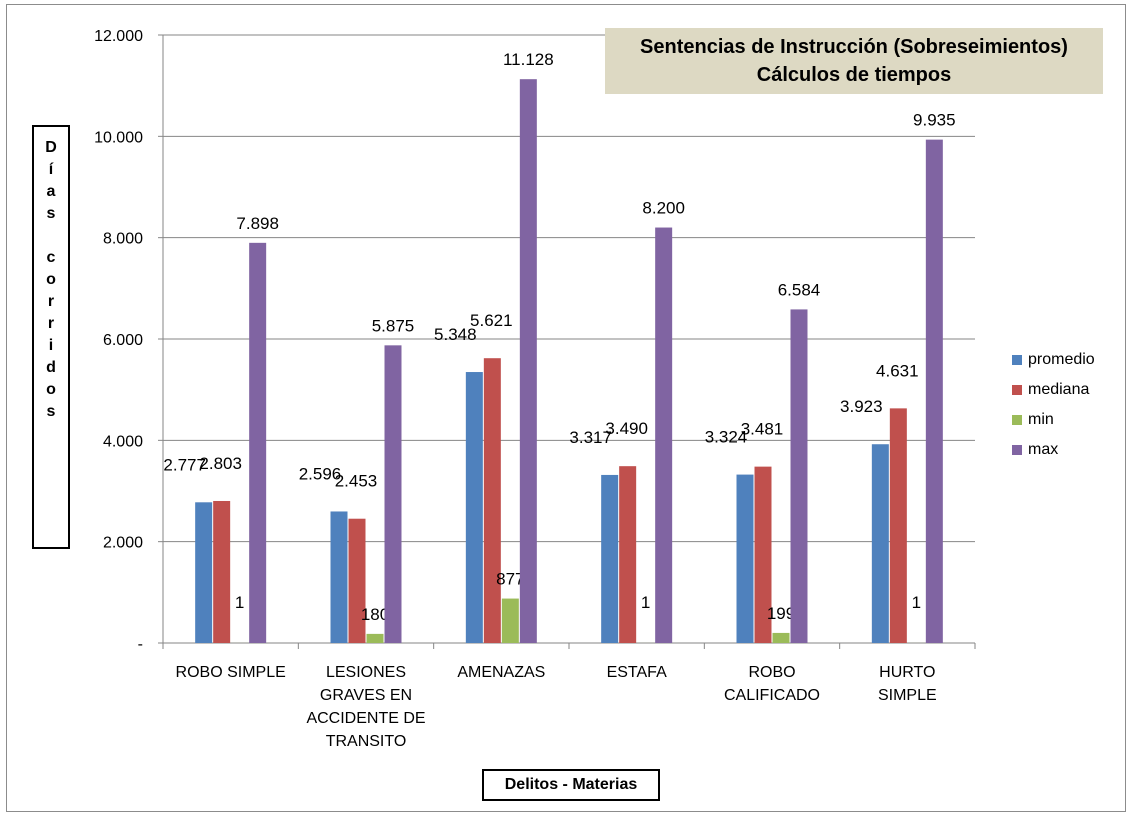 The height and width of the screenshot is (816, 1133). Describe the element at coordinates (320, 473) in the screenshot. I see `data-label: 2.596` at that location.